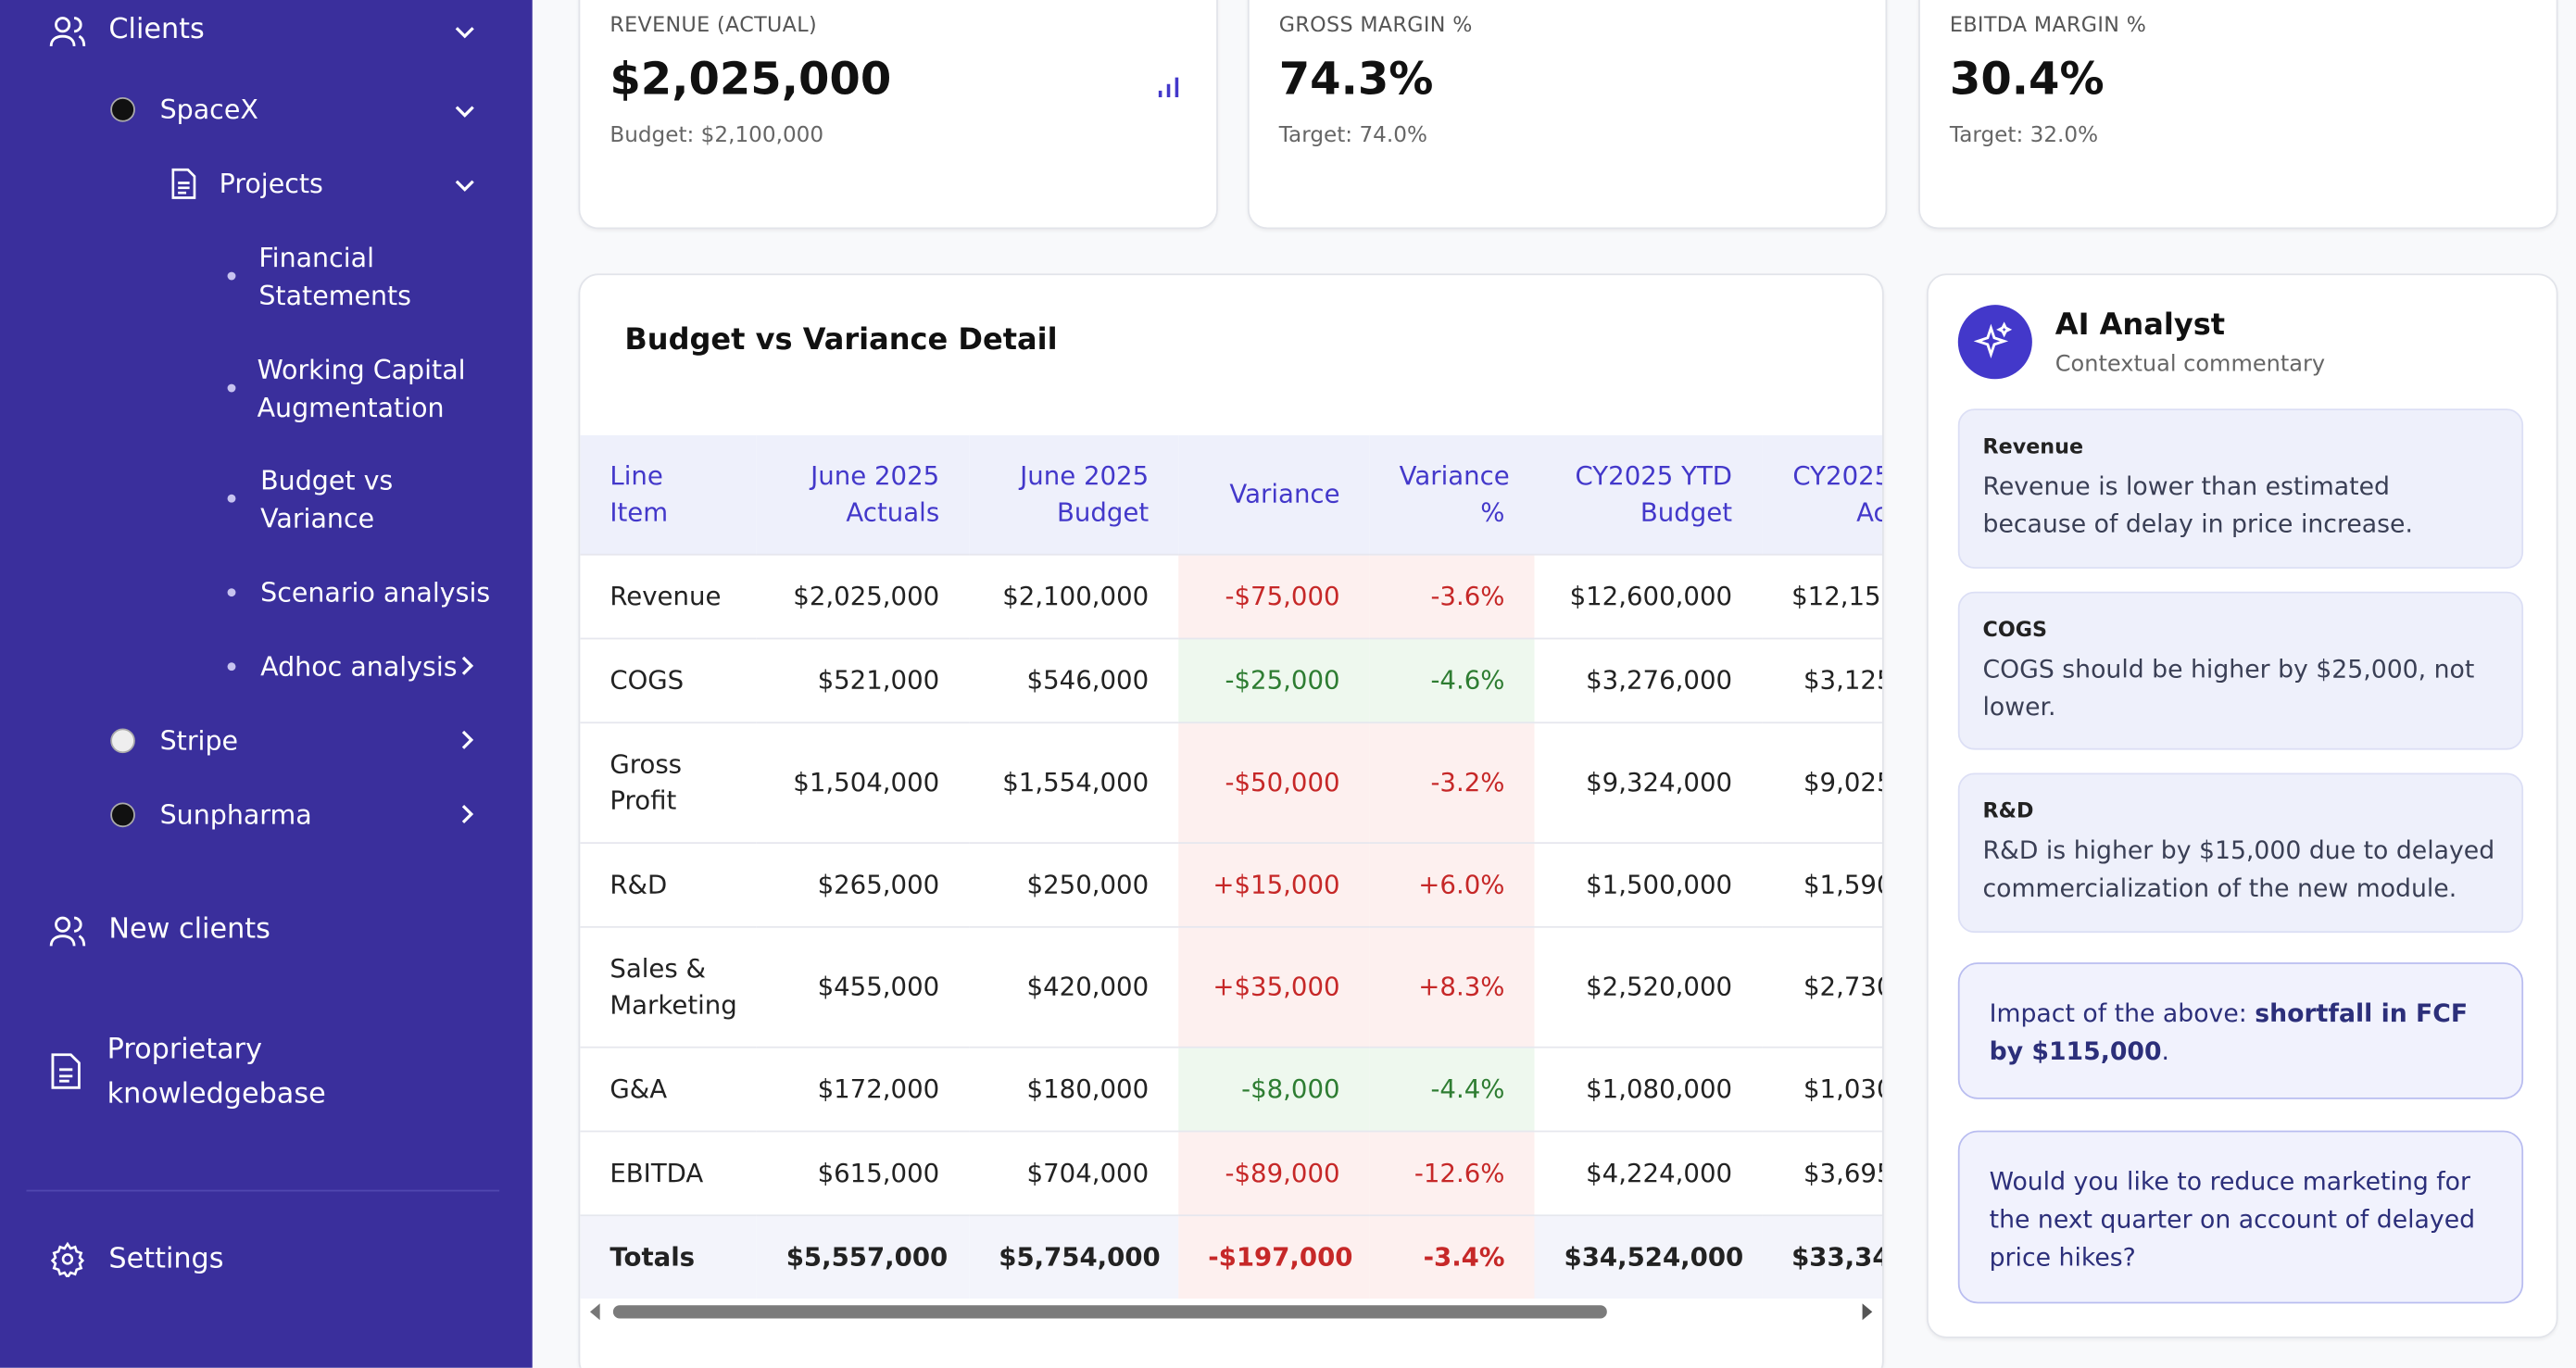 Image resolution: width=2576 pixels, height=1368 pixels. Describe the element at coordinates (1452, 884) in the screenshot. I see `table-cell: +6.0%` at that location.